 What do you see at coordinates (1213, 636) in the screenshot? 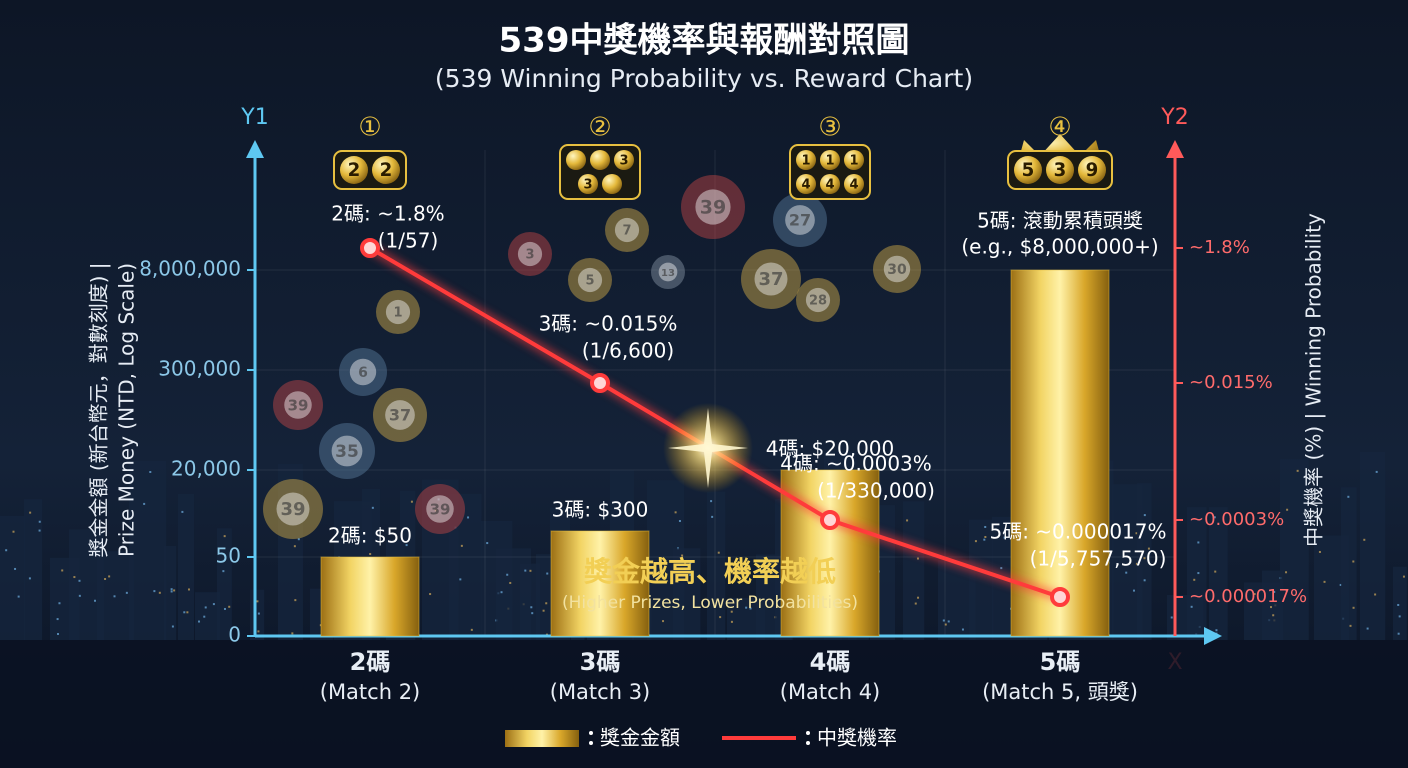
I see `x-axis-arrow` at bounding box center [1213, 636].